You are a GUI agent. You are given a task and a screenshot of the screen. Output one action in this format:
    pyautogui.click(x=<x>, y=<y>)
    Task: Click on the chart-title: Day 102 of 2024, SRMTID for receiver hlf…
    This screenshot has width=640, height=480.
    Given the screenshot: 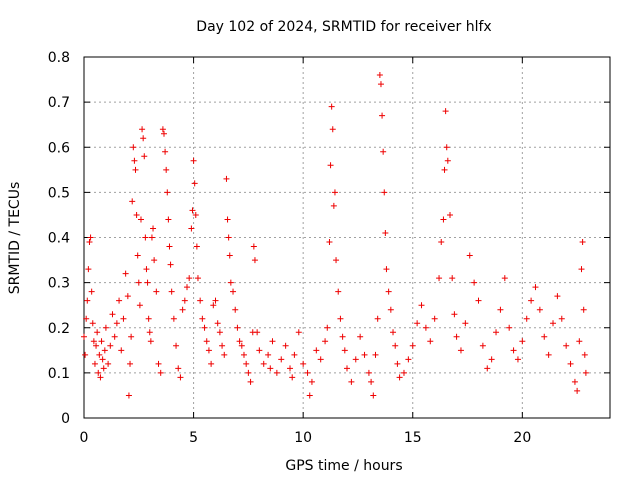 What is the action you would take?
    pyautogui.click(x=343, y=27)
    